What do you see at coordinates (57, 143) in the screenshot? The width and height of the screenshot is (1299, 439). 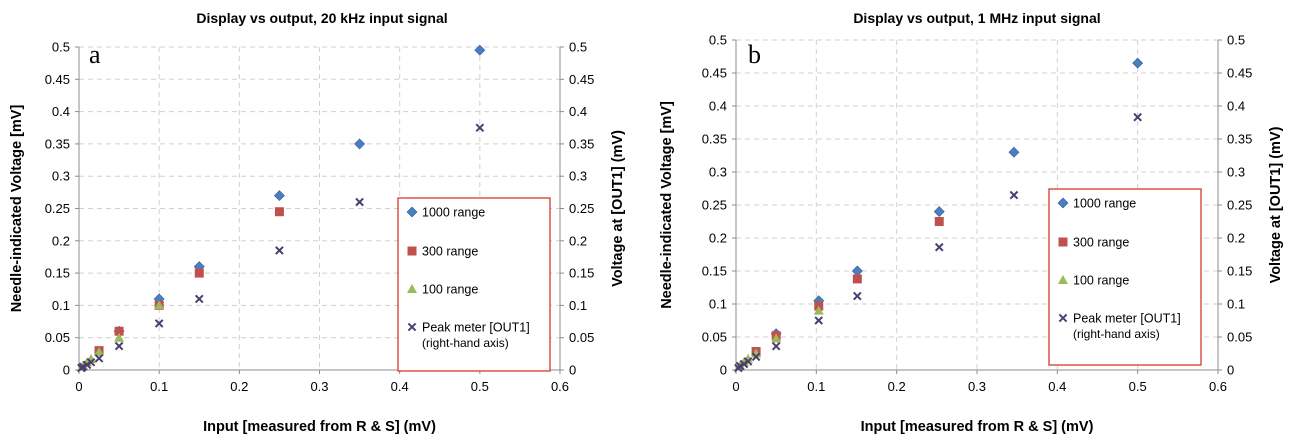 I see `left-tick-label: 0.35` at bounding box center [57, 143].